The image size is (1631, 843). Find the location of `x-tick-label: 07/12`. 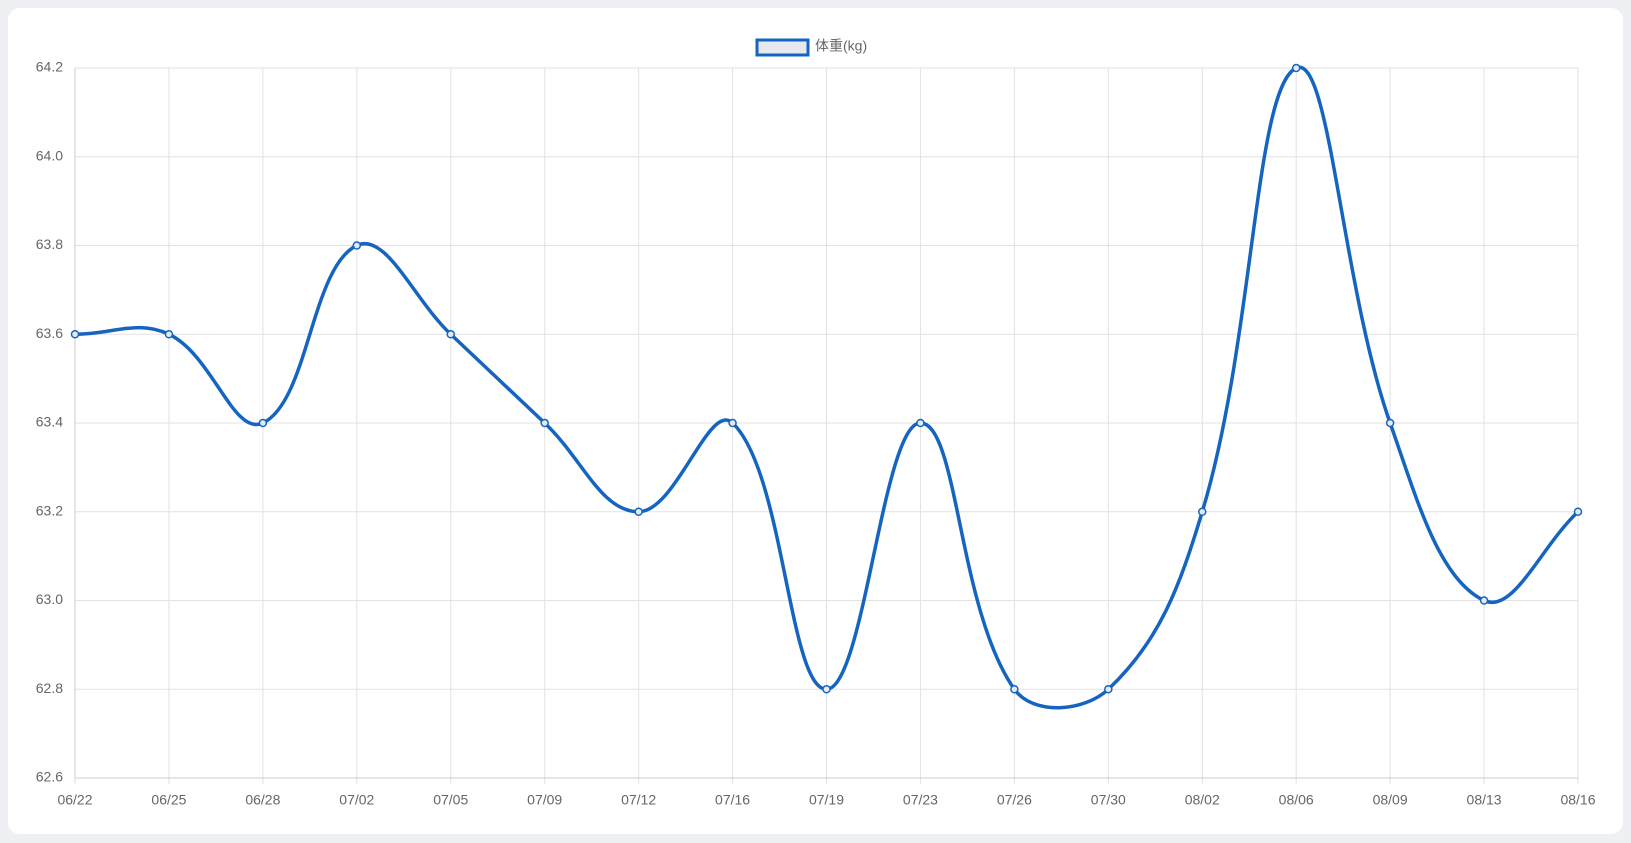

x-tick-label: 07/12 is located at coordinates (638, 800).